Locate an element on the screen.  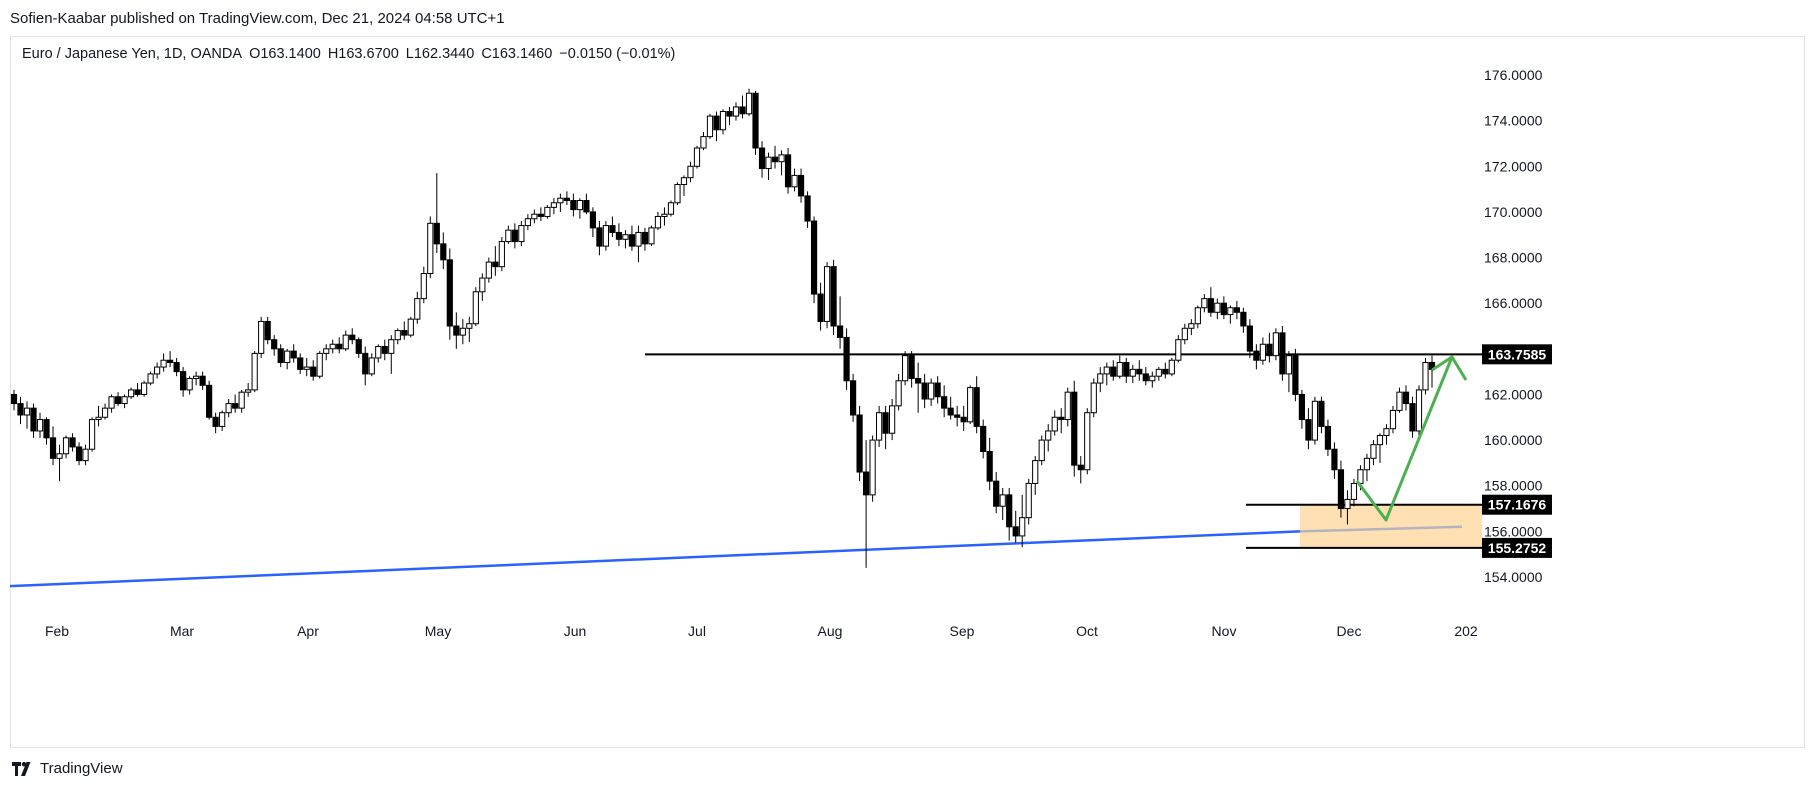
x-tick-label: Jul is located at coordinates (697, 631).